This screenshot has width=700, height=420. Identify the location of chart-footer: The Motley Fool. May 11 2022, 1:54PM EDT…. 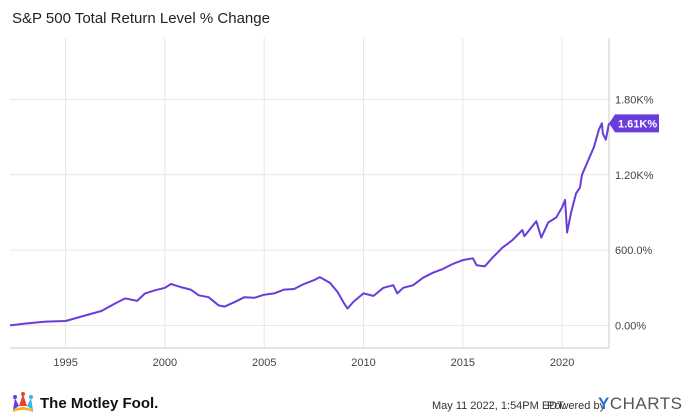
(350, 404).